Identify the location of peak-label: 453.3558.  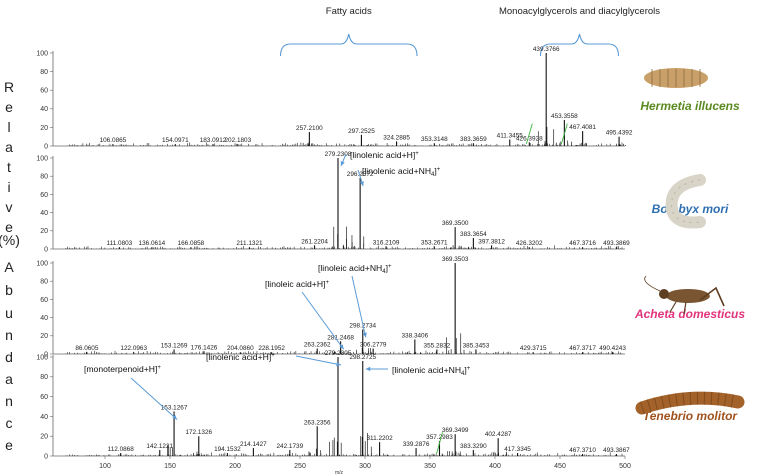
(564, 116).